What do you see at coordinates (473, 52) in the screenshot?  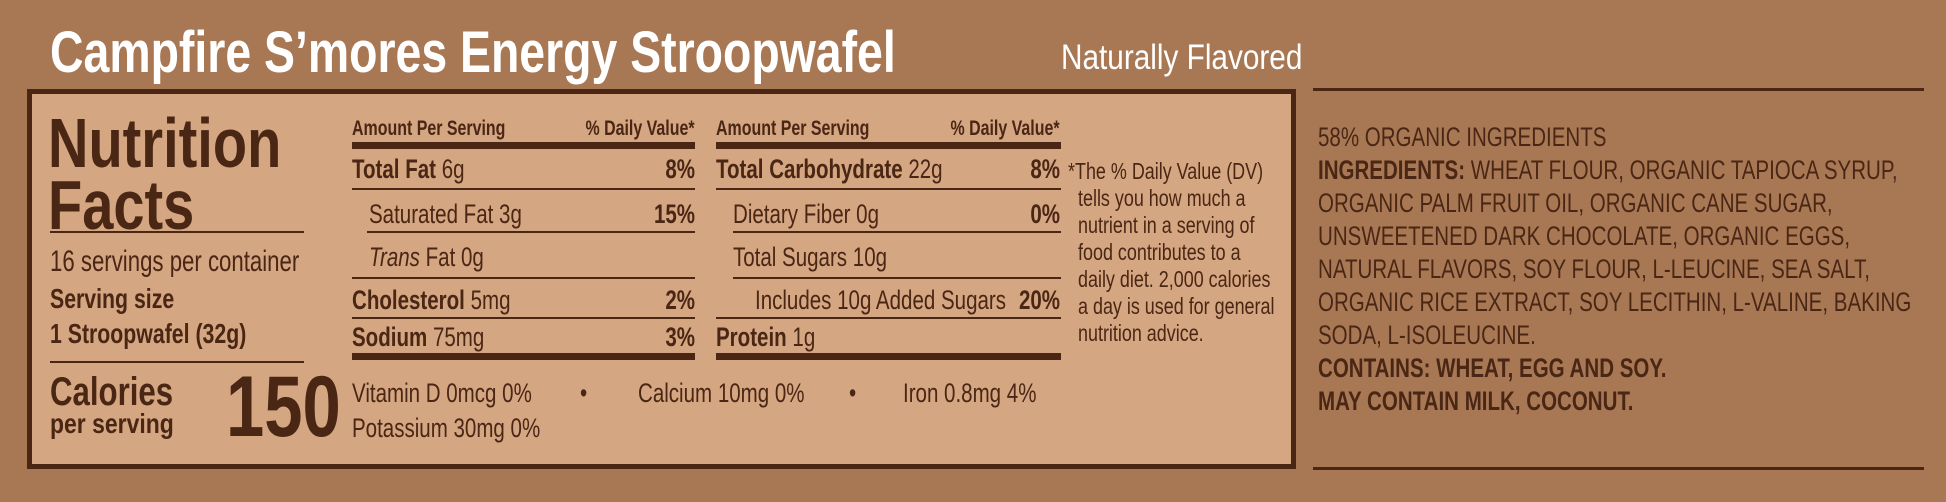 I see `product-title: Campfire S’mores Energy Stroopwafel` at bounding box center [473, 52].